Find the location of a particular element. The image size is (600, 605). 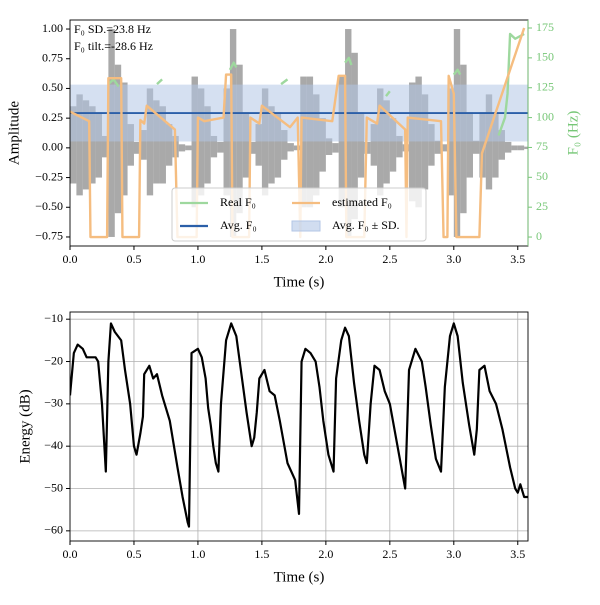

y-axis-label: Amplitude is located at coordinates (14, 133).